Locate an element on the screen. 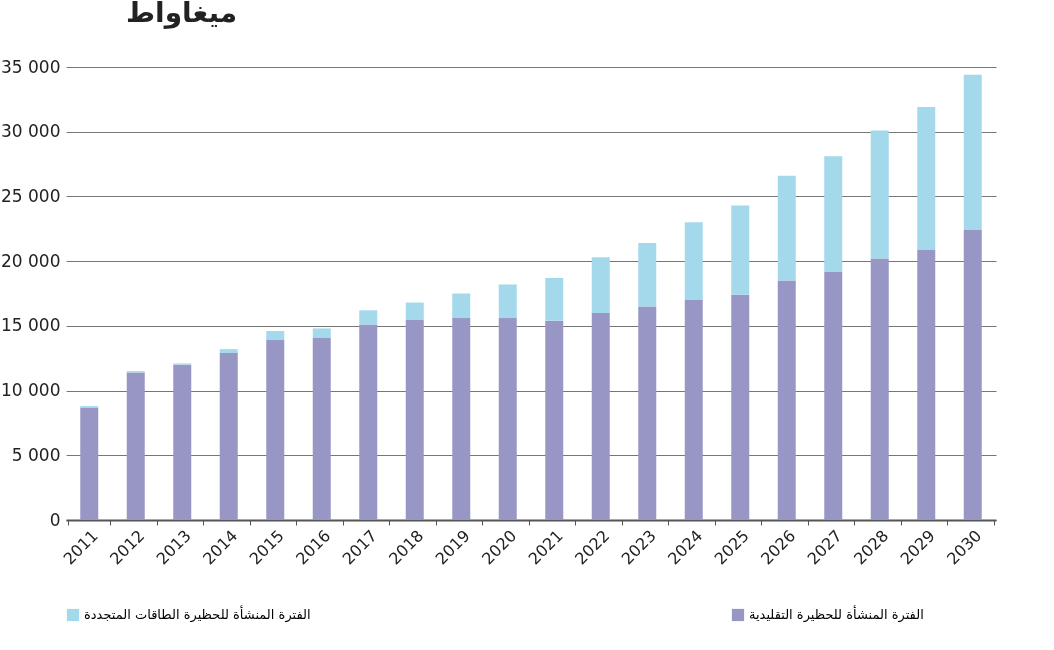 The height and width of the screenshot is (650, 1054). legend-label: الفترة المنشأة للحظيرة الطاقات المتجددة is located at coordinates (197, 614).